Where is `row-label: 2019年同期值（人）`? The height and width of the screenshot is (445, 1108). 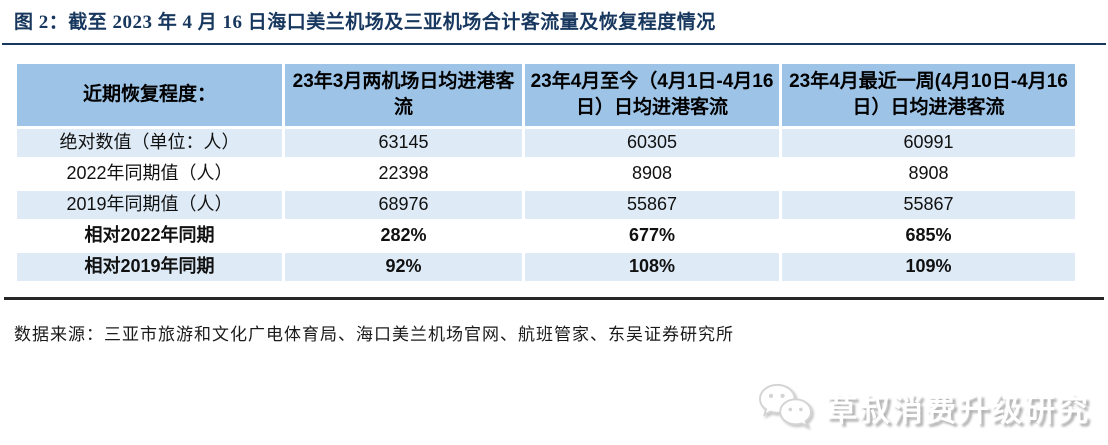 row-label: 2019年同期值（人） is located at coordinates (149, 205).